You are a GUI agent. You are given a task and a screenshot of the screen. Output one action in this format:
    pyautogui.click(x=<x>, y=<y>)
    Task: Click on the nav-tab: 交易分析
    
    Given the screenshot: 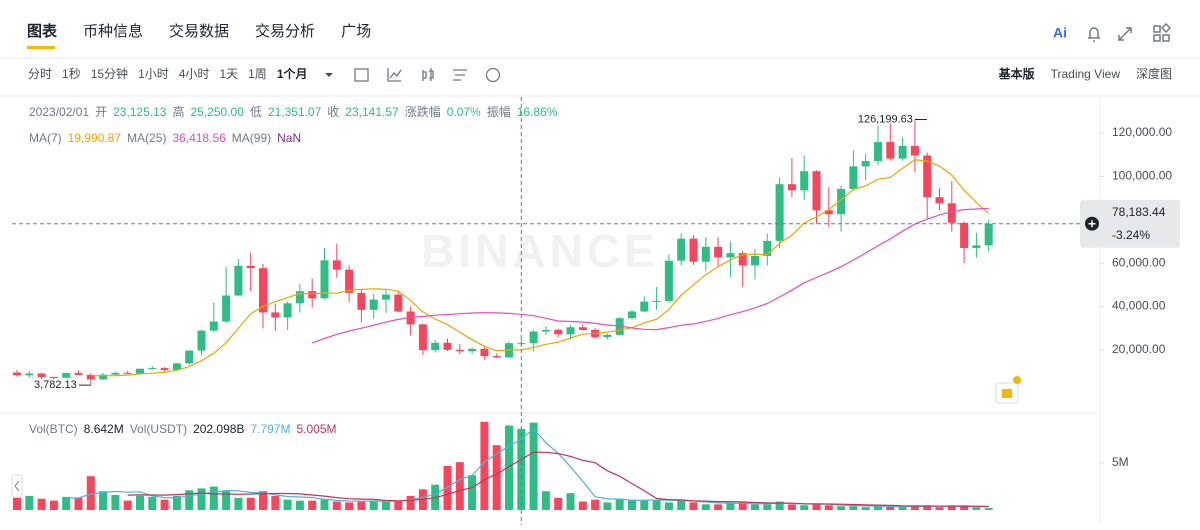 What is the action you would take?
    pyautogui.click(x=285, y=31)
    